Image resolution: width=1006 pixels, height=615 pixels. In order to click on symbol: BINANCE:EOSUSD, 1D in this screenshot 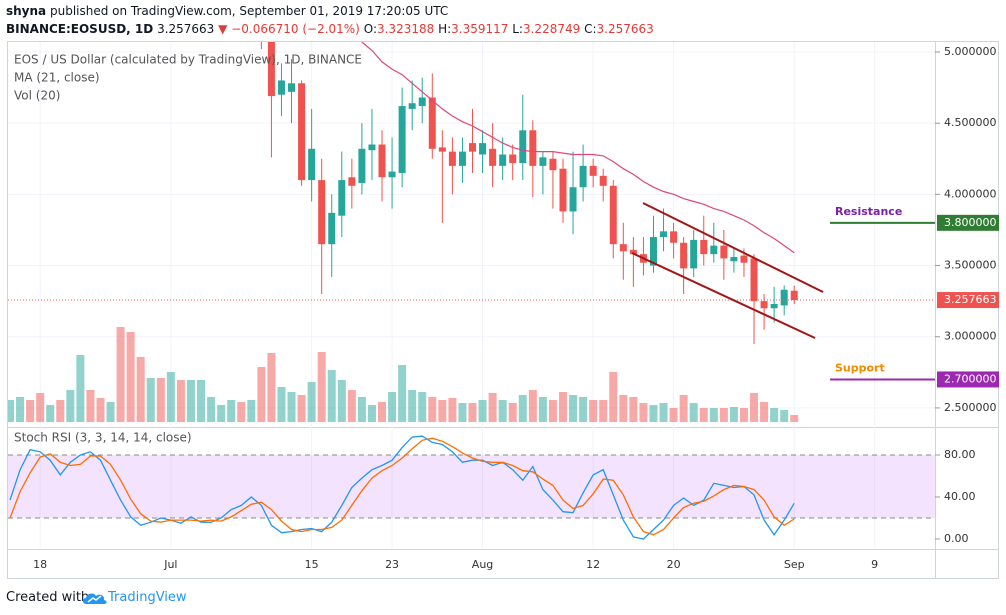, I will do `click(80, 29)`.